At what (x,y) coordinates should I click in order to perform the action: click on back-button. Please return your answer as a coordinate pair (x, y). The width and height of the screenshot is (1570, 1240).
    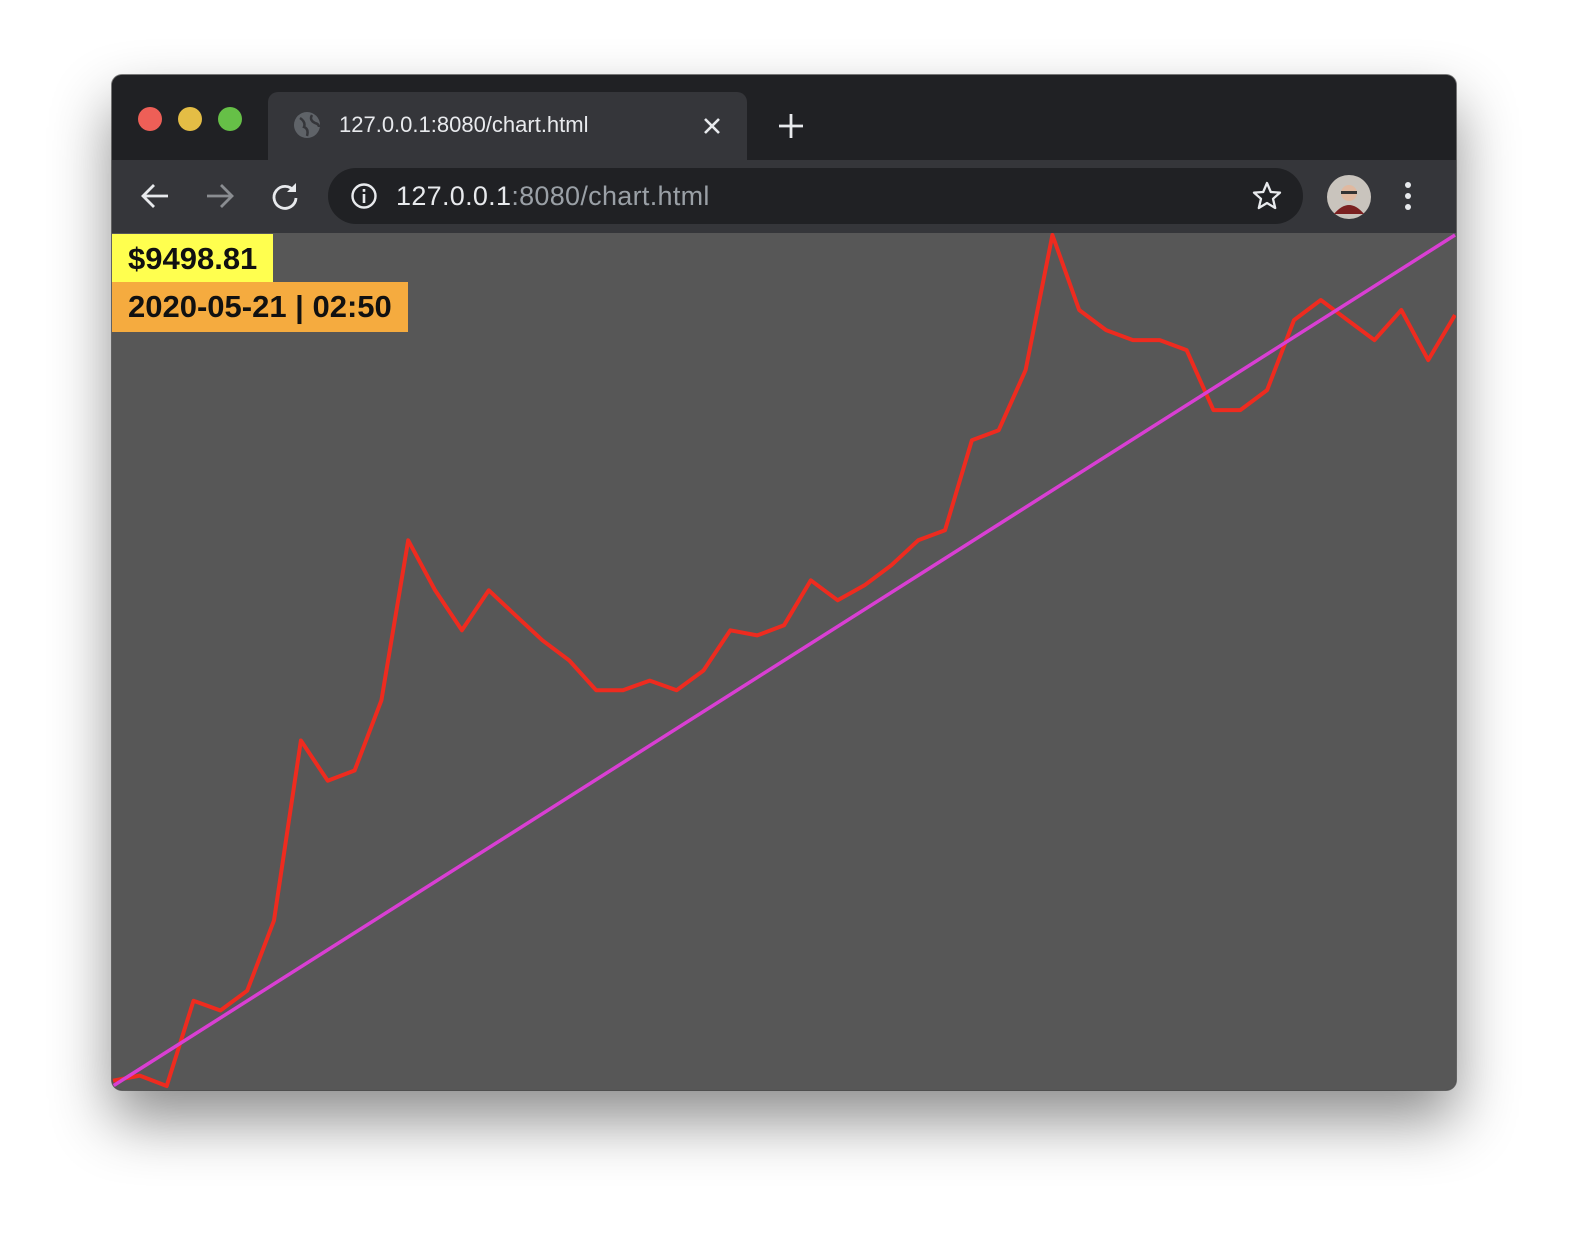
    Looking at the image, I should click on (156, 196).